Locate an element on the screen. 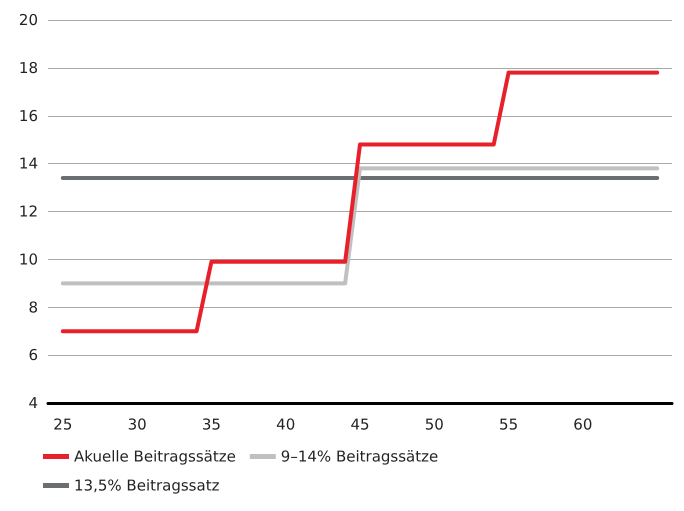 This screenshot has width=684, height=511. y-tick-label: 4 is located at coordinates (33, 403).